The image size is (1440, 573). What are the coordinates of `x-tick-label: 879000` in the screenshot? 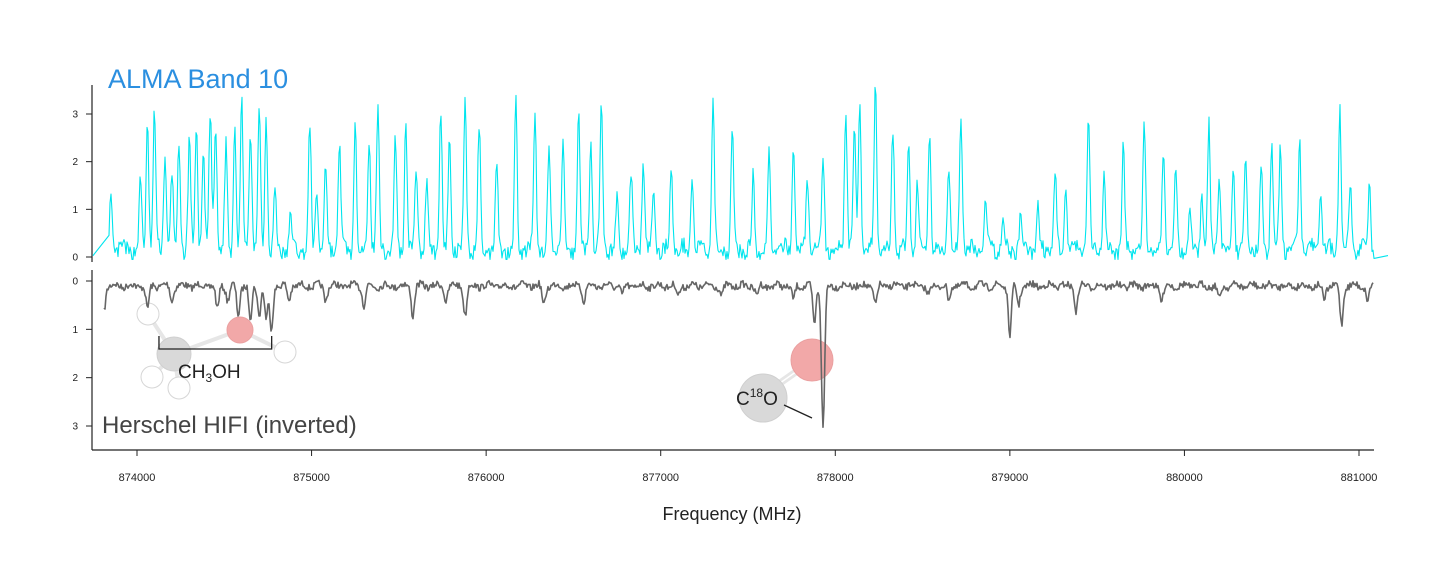 It's located at (1009, 478).